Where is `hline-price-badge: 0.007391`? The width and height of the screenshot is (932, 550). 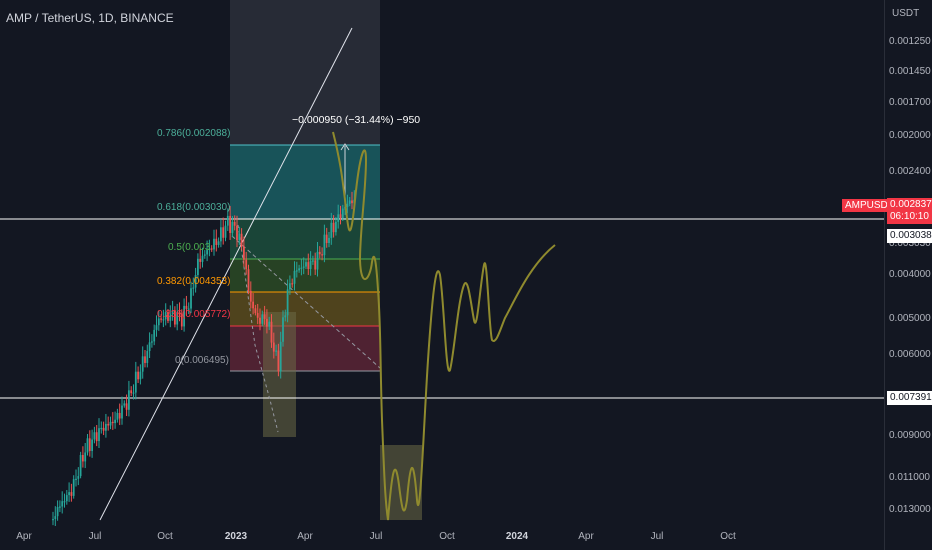 hline-price-badge: 0.007391 is located at coordinates (909, 398).